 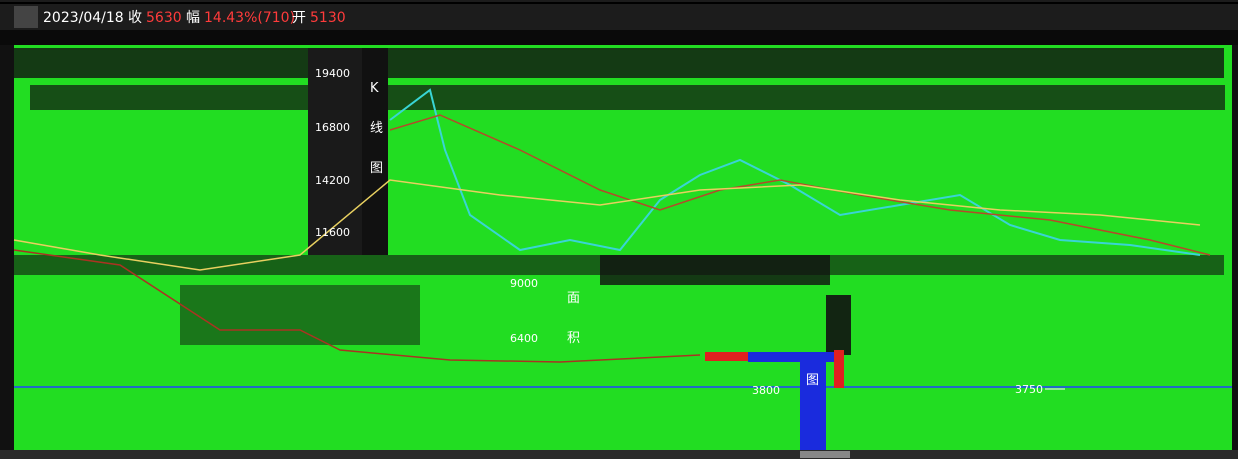 What do you see at coordinates (619, 454) in the screenshot?
I see `scrollbar` at bounding box center [619, 454].